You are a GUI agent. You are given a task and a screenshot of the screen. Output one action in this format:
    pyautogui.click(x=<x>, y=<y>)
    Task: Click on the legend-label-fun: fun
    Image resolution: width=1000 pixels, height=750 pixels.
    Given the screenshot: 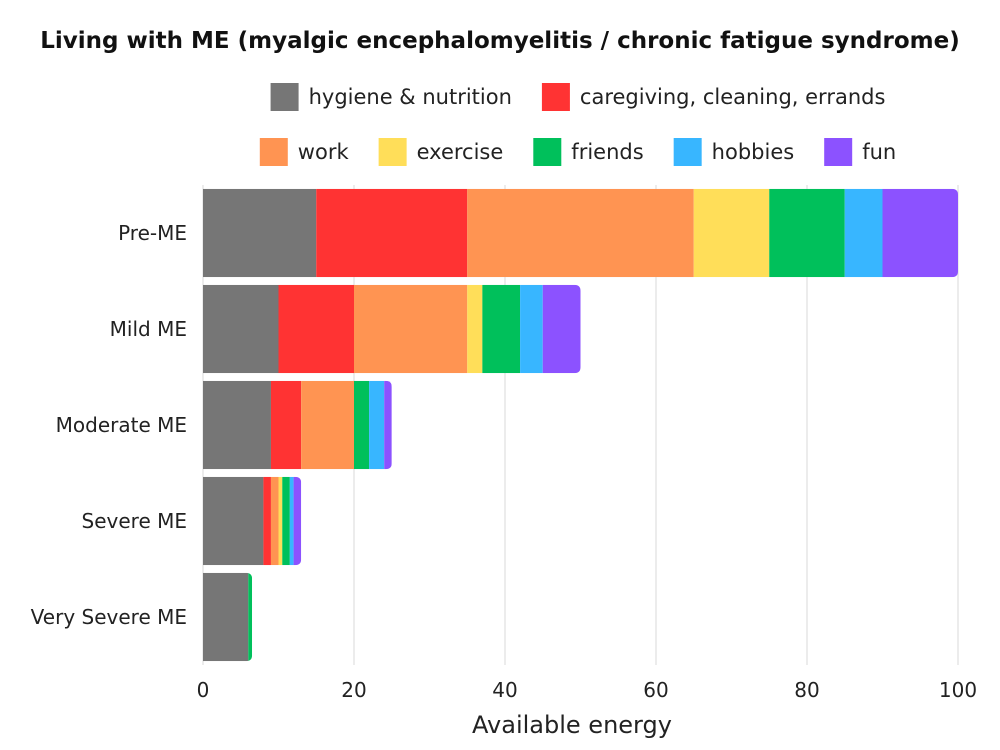 What is the action you would take?
    pyautogui.click(x=879, y=152)
    